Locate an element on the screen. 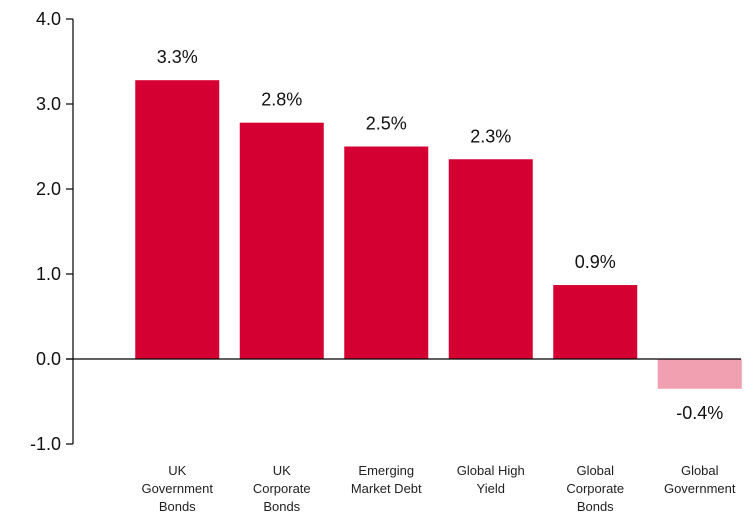 This screenshot has height=515, width=751. data-label: 2.5% is located at coordinates (386, 124).